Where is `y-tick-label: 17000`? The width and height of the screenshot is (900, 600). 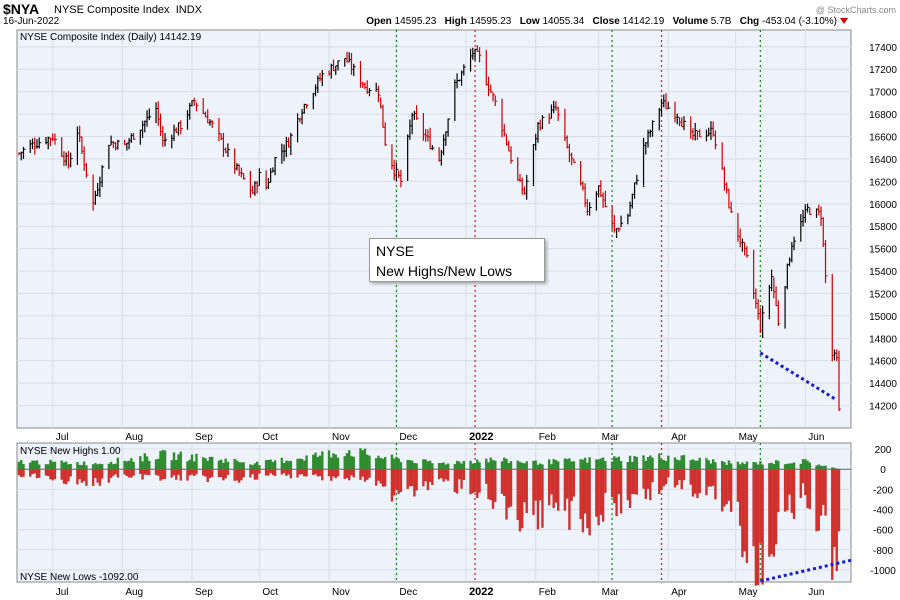 y-tick-label: 17000 is located at coordinates (883, 93).